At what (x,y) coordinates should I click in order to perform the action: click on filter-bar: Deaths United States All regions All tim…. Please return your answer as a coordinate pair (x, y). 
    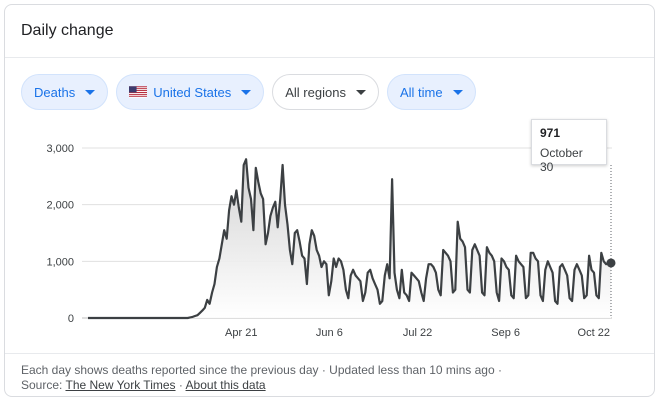
    Looking at the image, I should click on (248, 92).